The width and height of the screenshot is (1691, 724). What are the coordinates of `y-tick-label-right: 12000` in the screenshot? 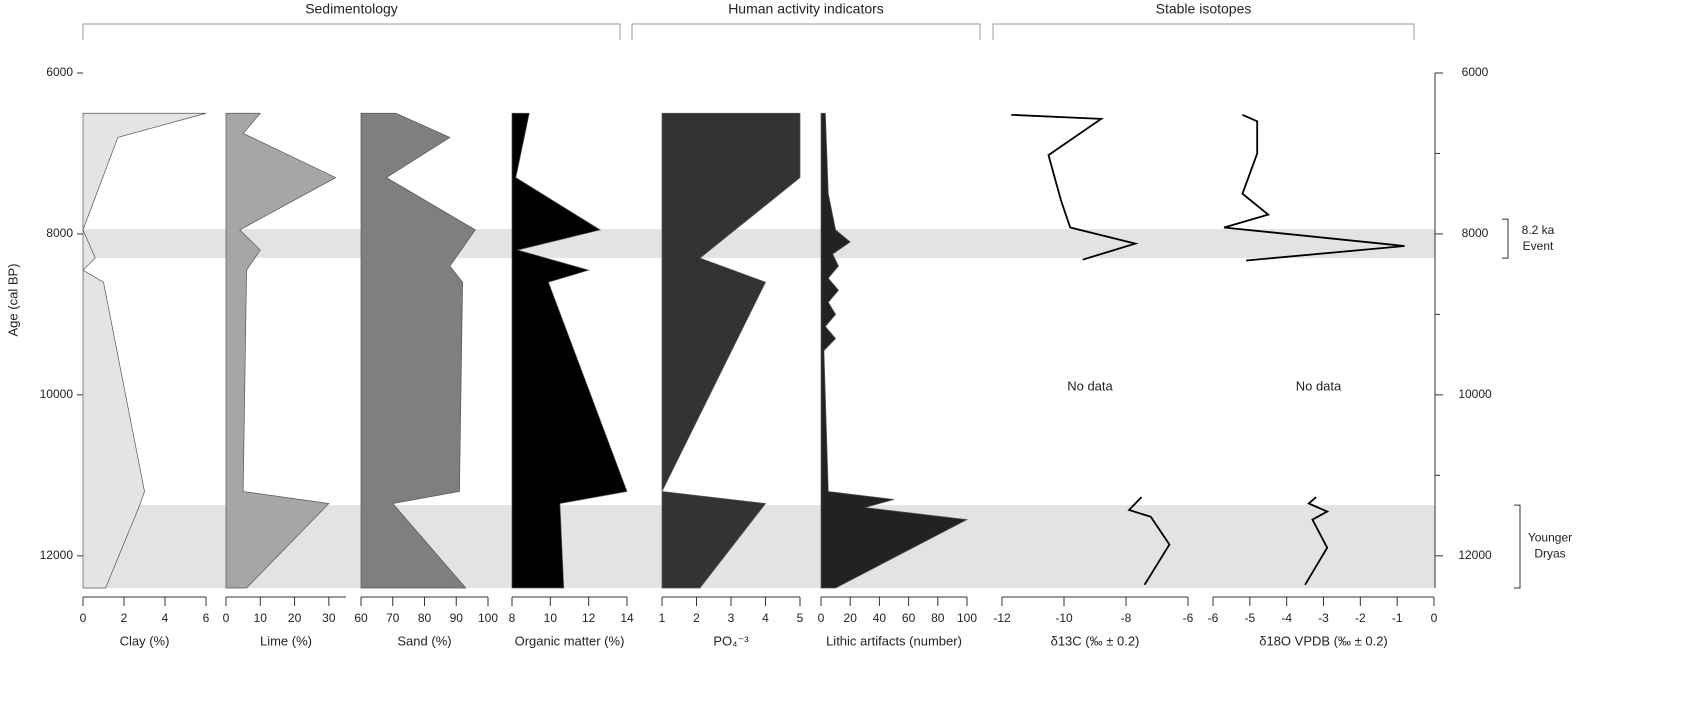 It's located at (1475, 555).